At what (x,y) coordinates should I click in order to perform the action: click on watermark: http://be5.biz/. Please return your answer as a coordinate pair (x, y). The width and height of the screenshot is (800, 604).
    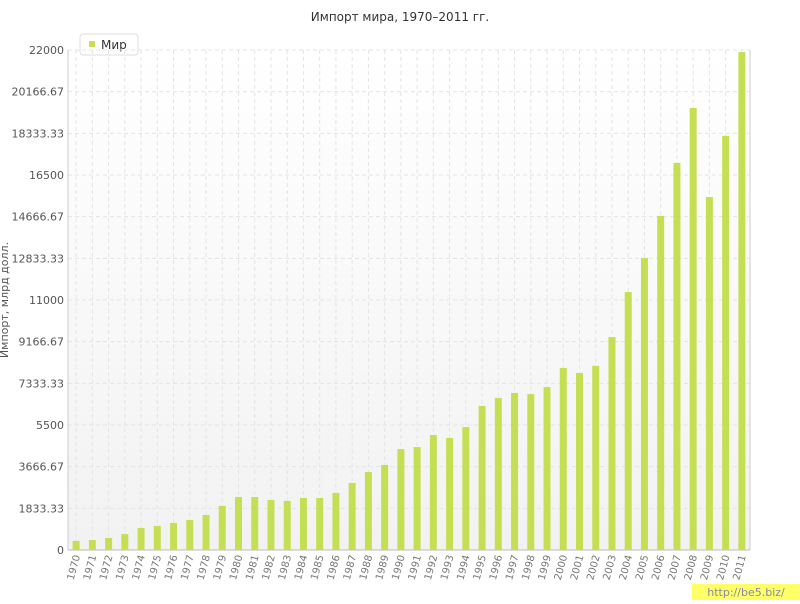
    Looking at the image, I should click on (746, 592).